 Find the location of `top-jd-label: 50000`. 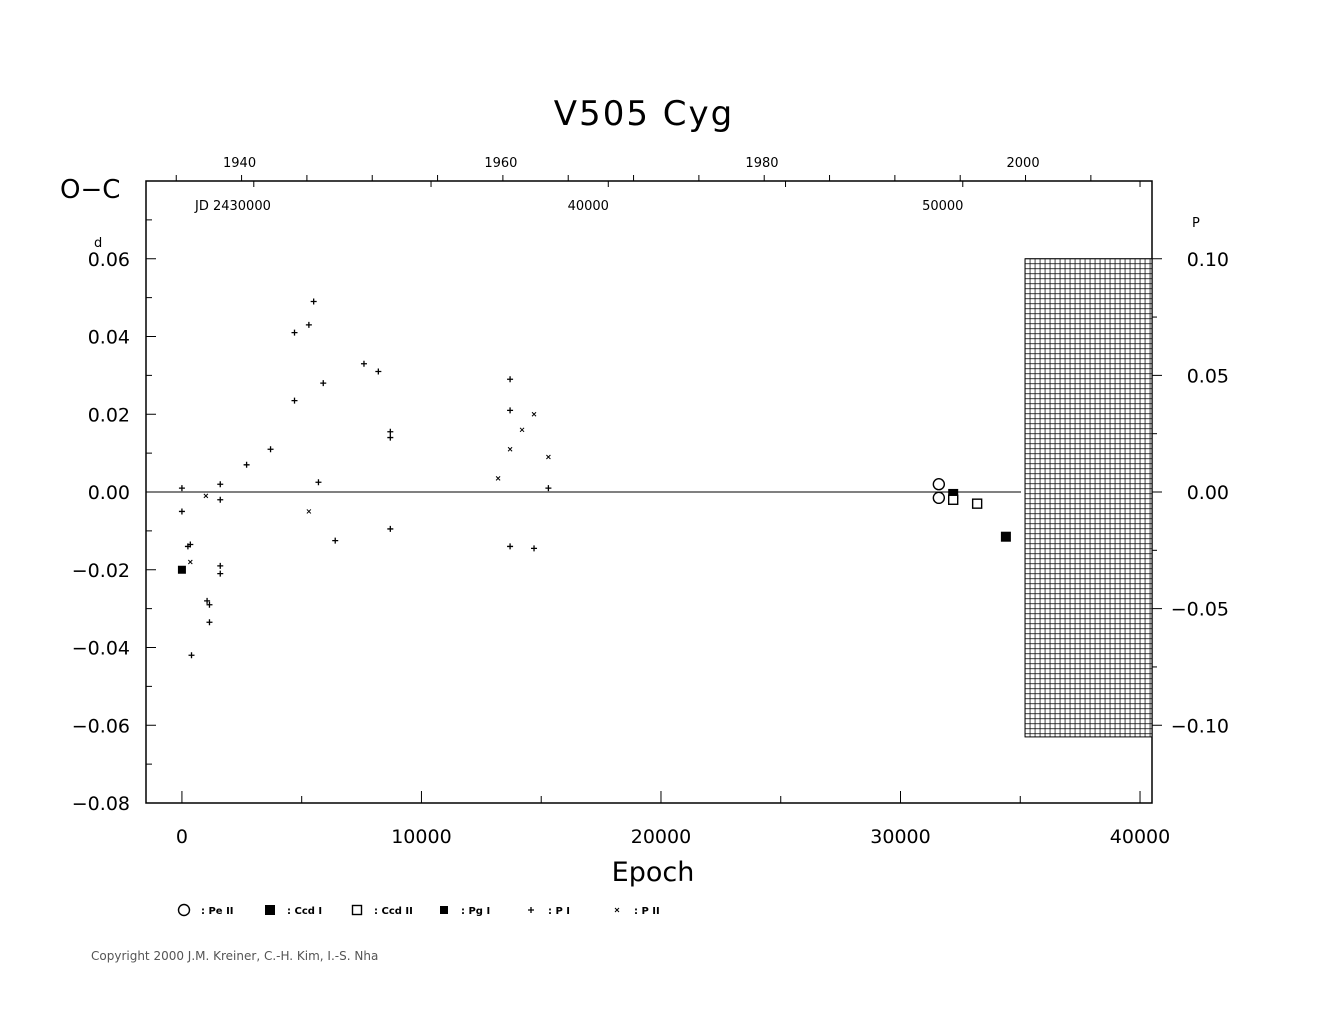

top-jd-label: 50000 is located at coordinates (942, 206).